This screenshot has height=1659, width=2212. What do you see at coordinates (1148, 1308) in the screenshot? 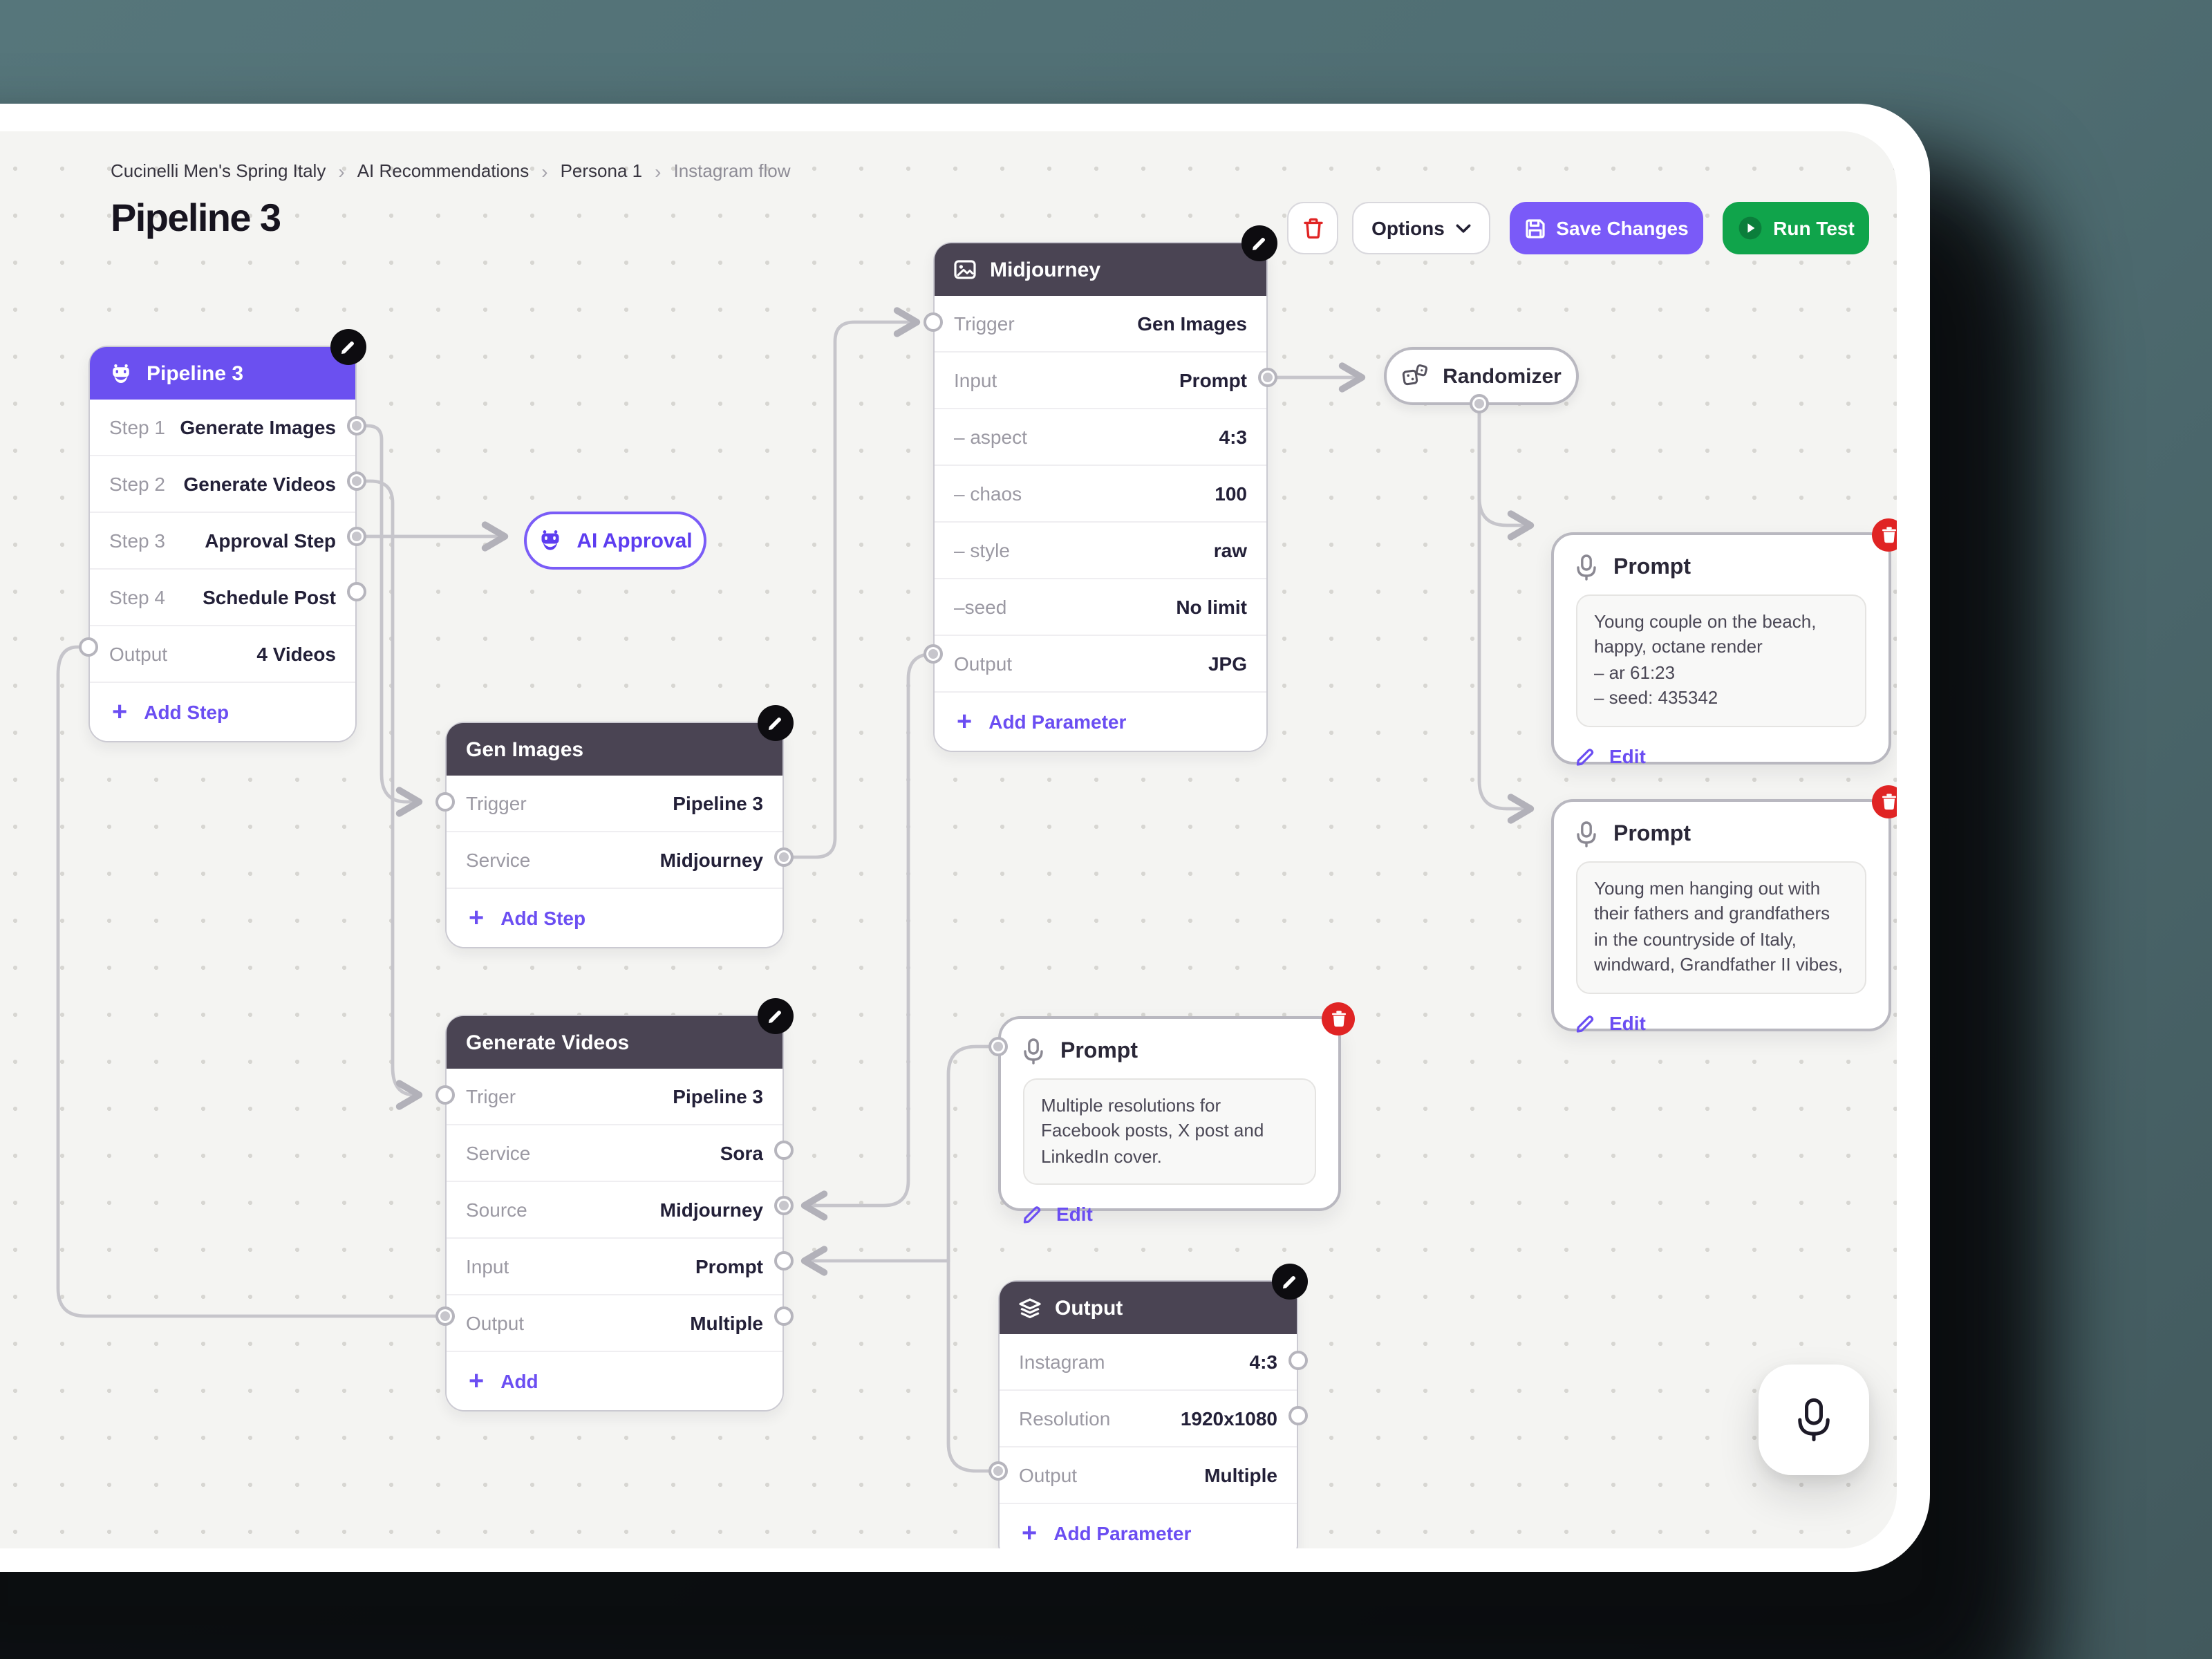
I see `output-node-header: Output` at bounding box center [1148, 1308].